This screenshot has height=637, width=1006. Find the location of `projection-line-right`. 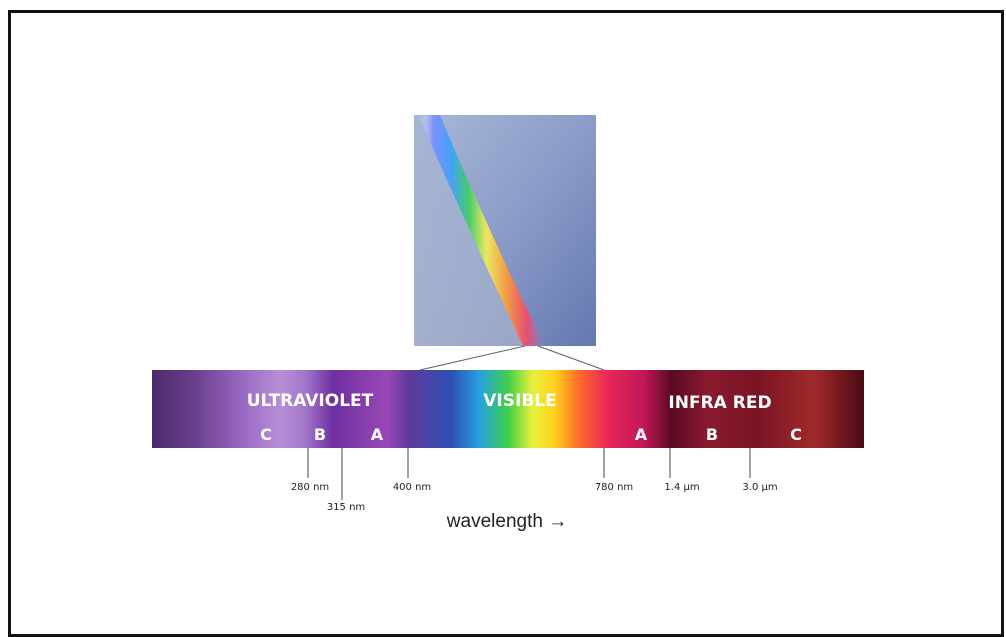

projection-line-right is located at coordinates (571, 358).